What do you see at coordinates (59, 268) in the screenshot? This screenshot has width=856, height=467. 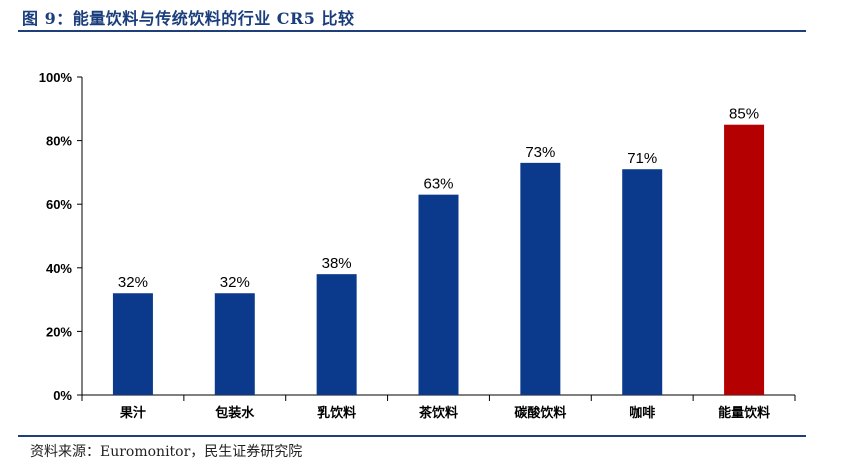 I see `y-tick-label: 40%` at bounding box center [59, 268].